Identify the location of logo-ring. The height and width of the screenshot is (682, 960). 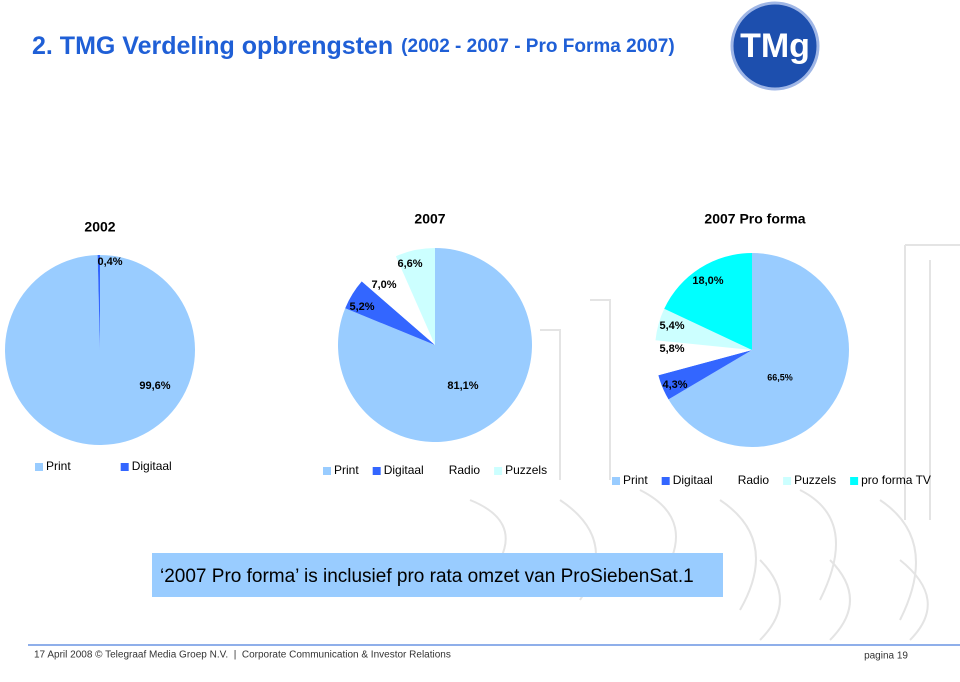
(775, 46).